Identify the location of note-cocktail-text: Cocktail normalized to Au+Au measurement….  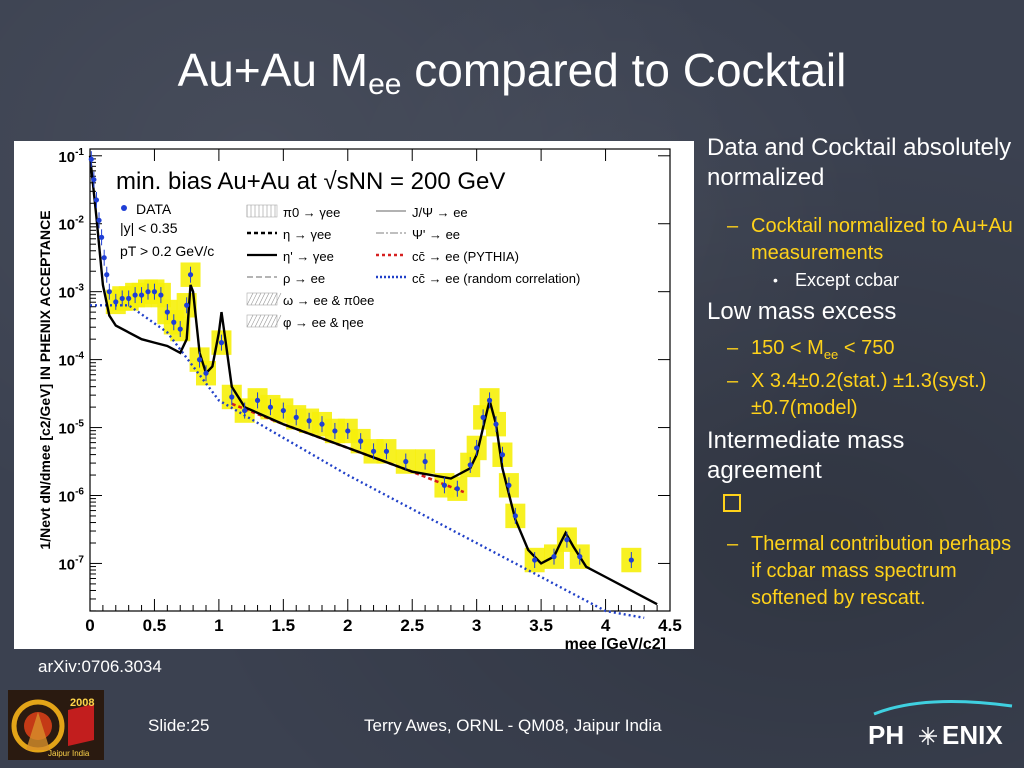
(882, 239).